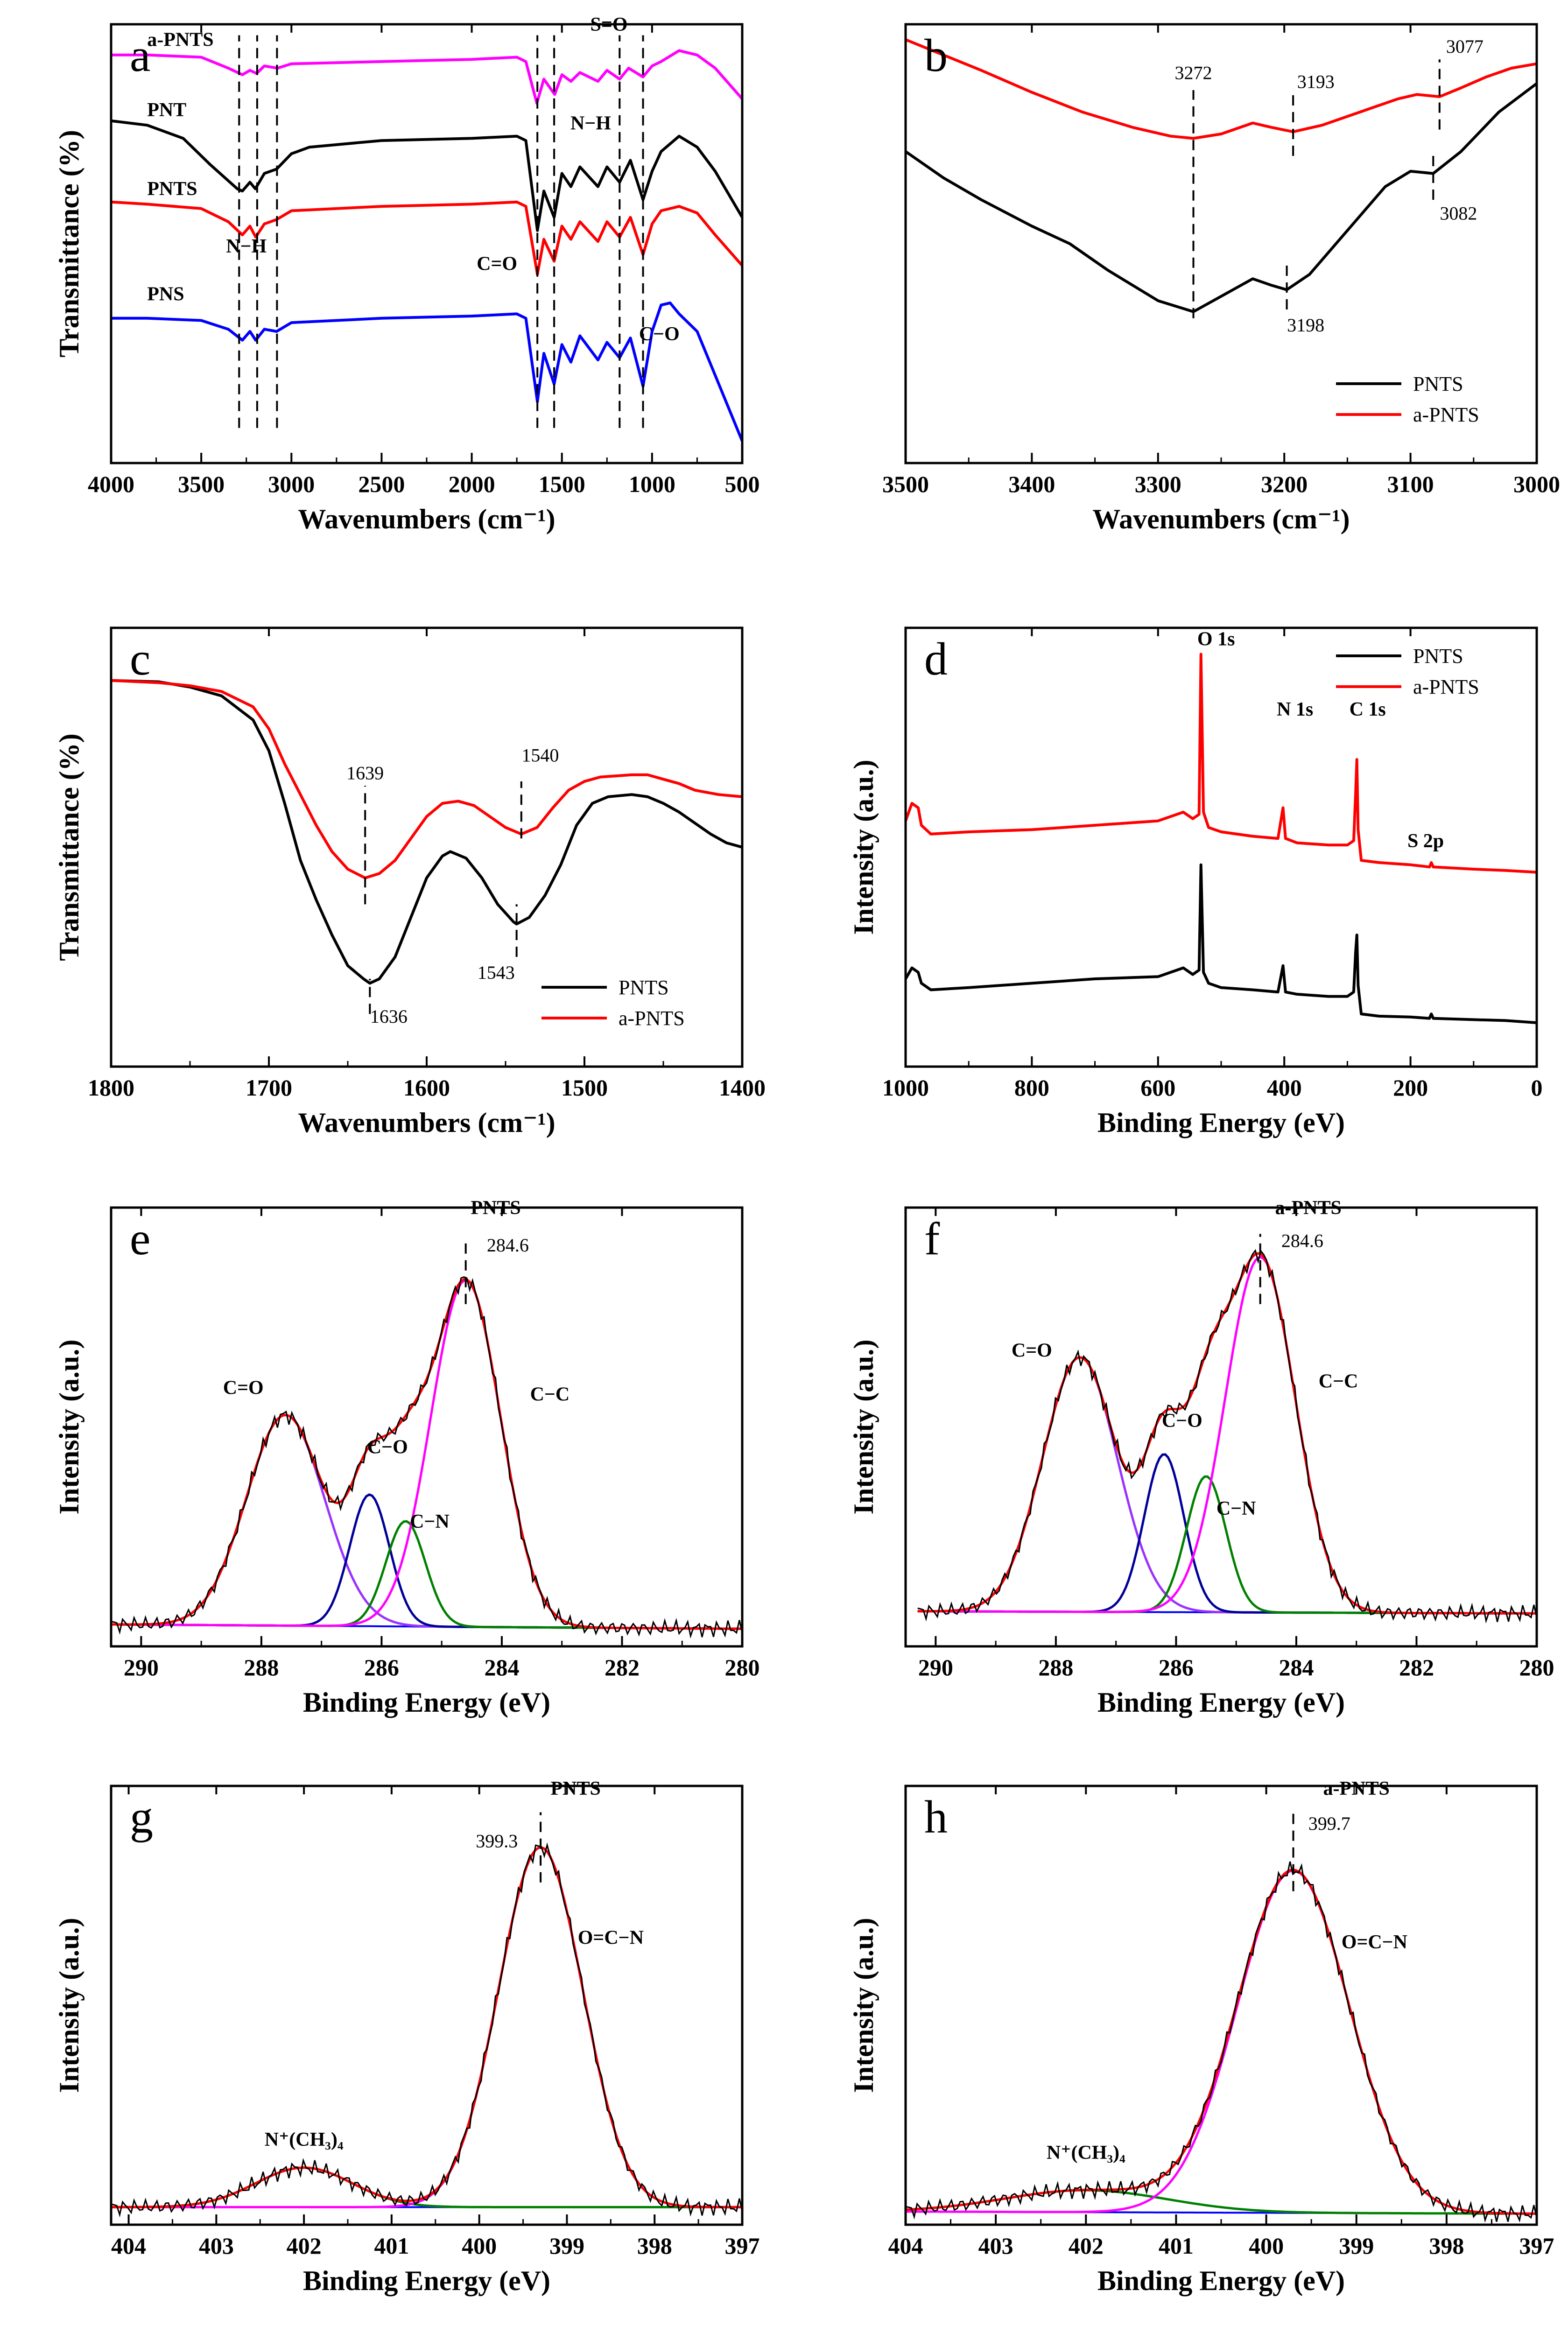  Describe the element at coordinates (497, 263) in the screenshot. I see `annotation-3: C=O` at that location.